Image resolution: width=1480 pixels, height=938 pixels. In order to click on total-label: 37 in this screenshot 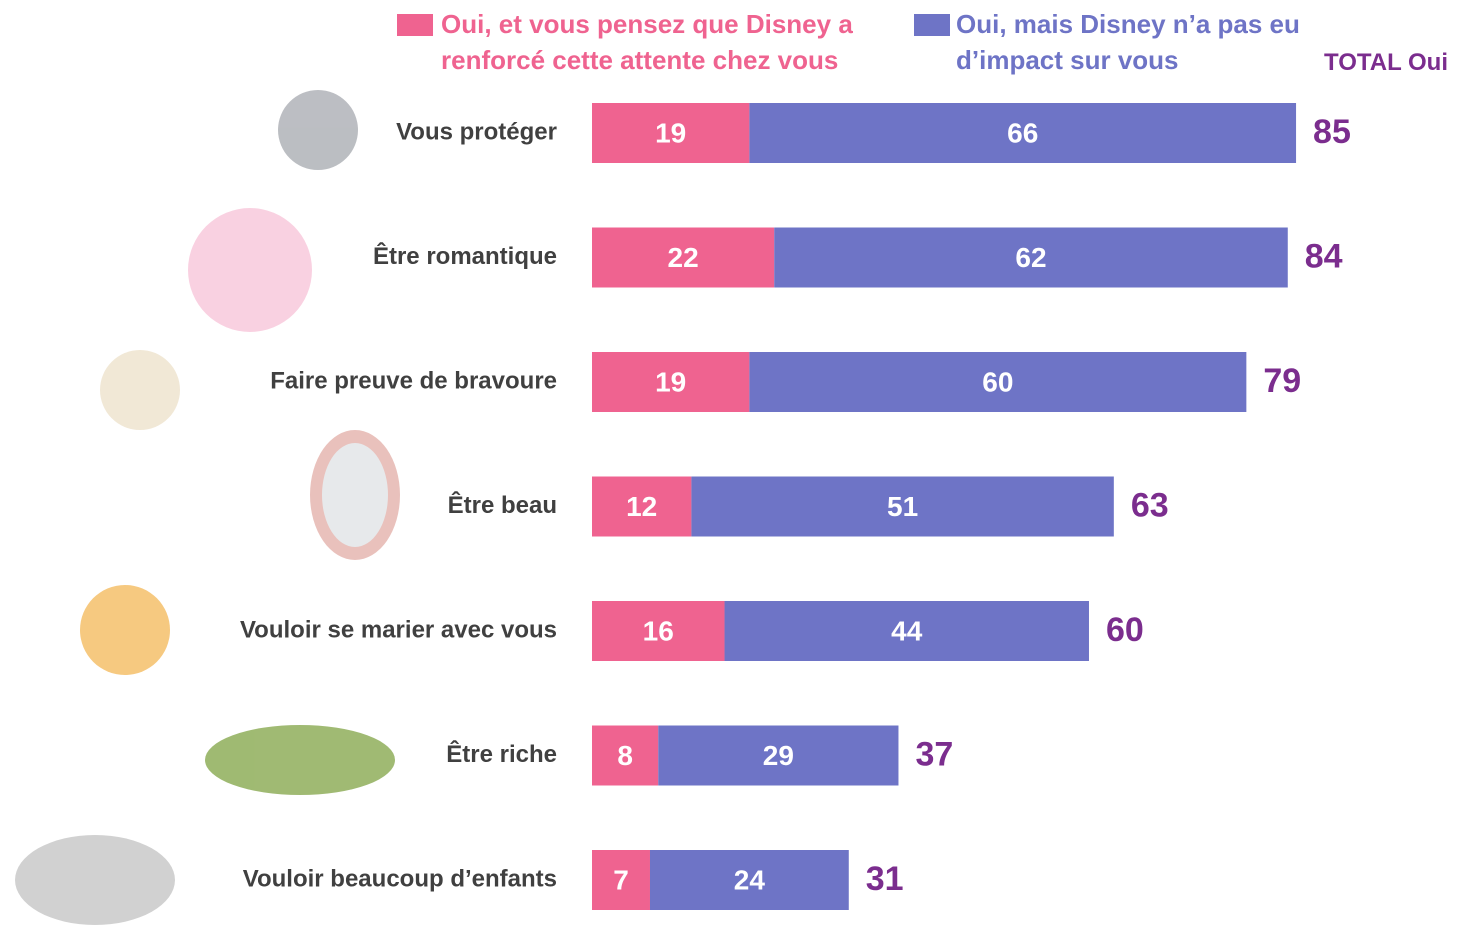, I will do `click(934, 754)`.